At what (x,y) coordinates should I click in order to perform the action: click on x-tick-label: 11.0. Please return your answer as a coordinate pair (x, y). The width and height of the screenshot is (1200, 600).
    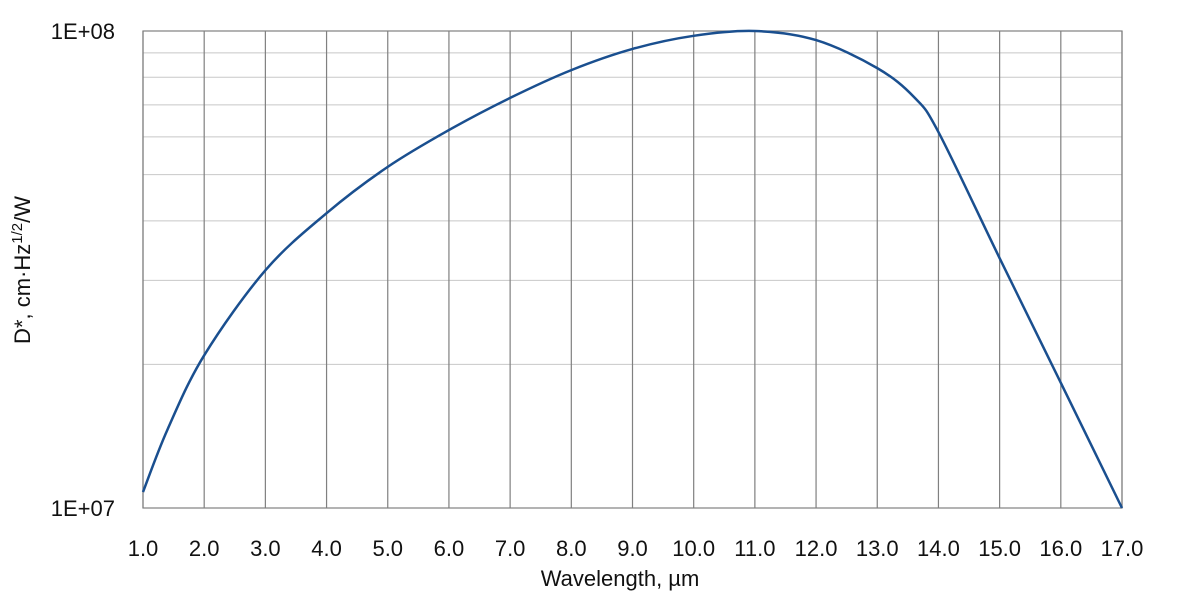
    Looking at the image, I should click on (754, 548).